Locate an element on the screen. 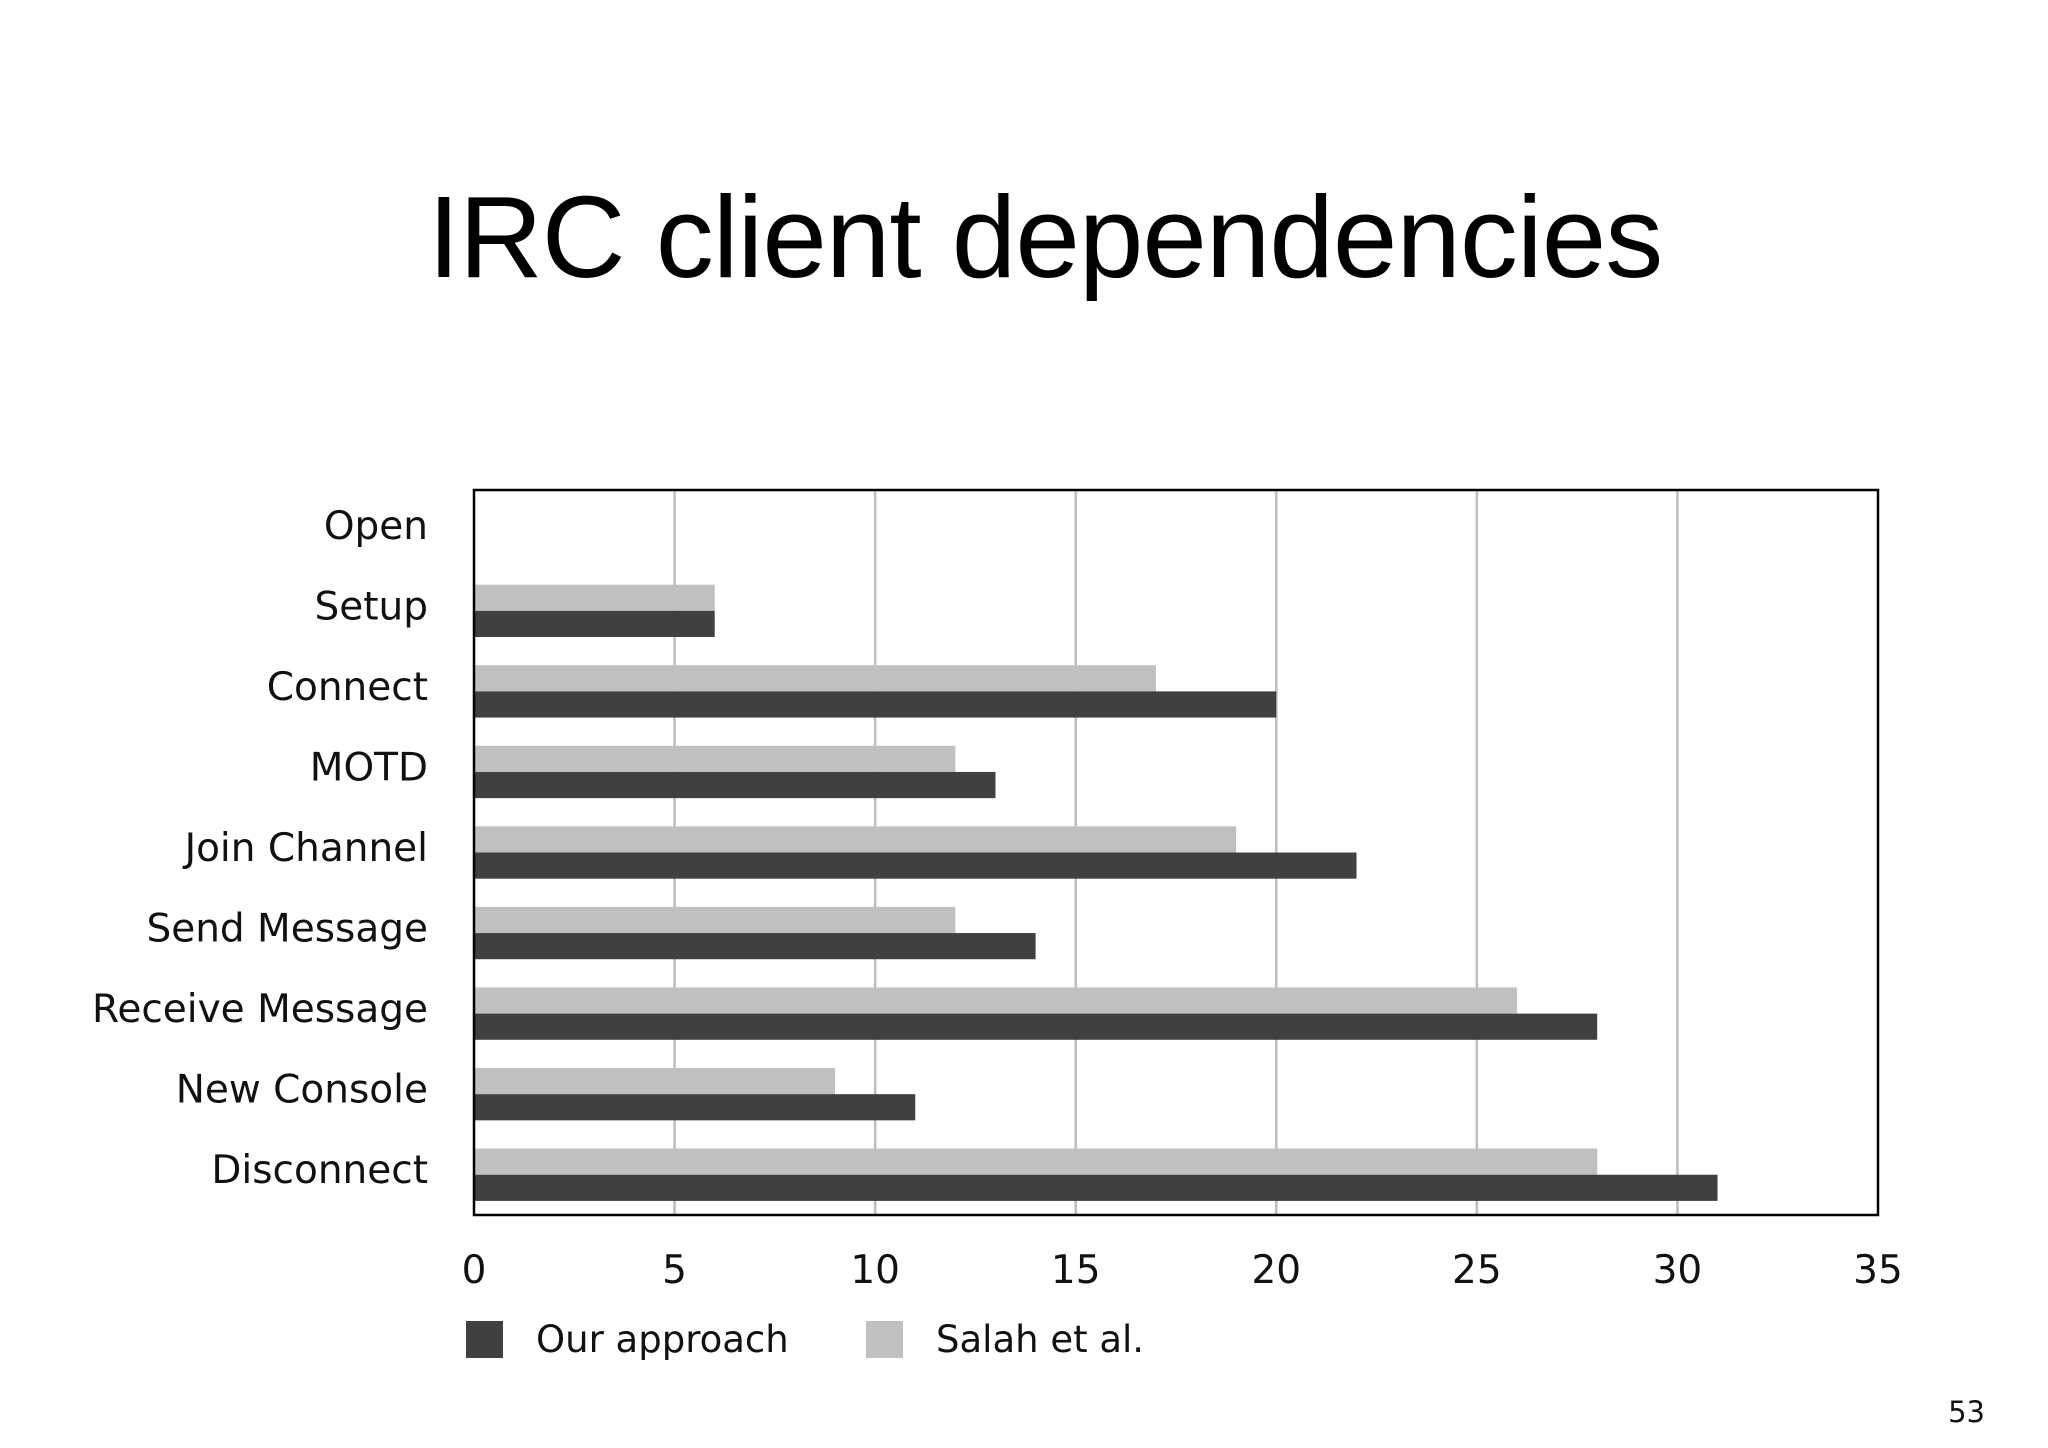 The width and height of the screenshot is (2048, 1448). category-label: Send Message is located at coordinates (287, 929).